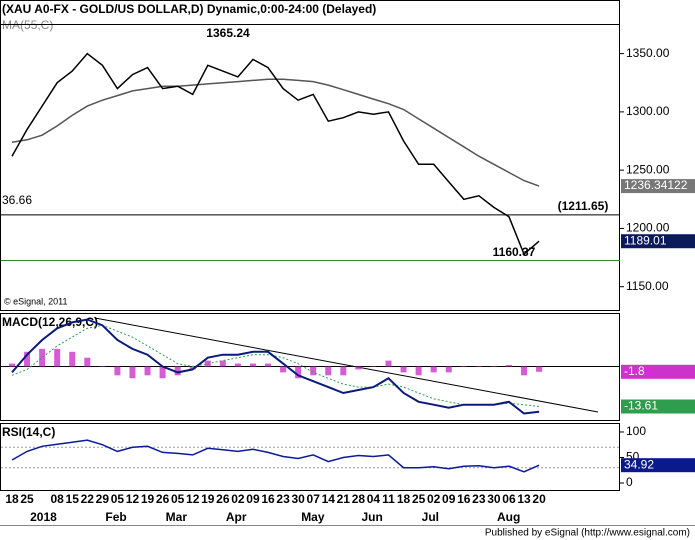  What do you see at coordinates (629, 482) in the screenshot?
I see `y-tick-label: 0` at bounding box center [629, 482].